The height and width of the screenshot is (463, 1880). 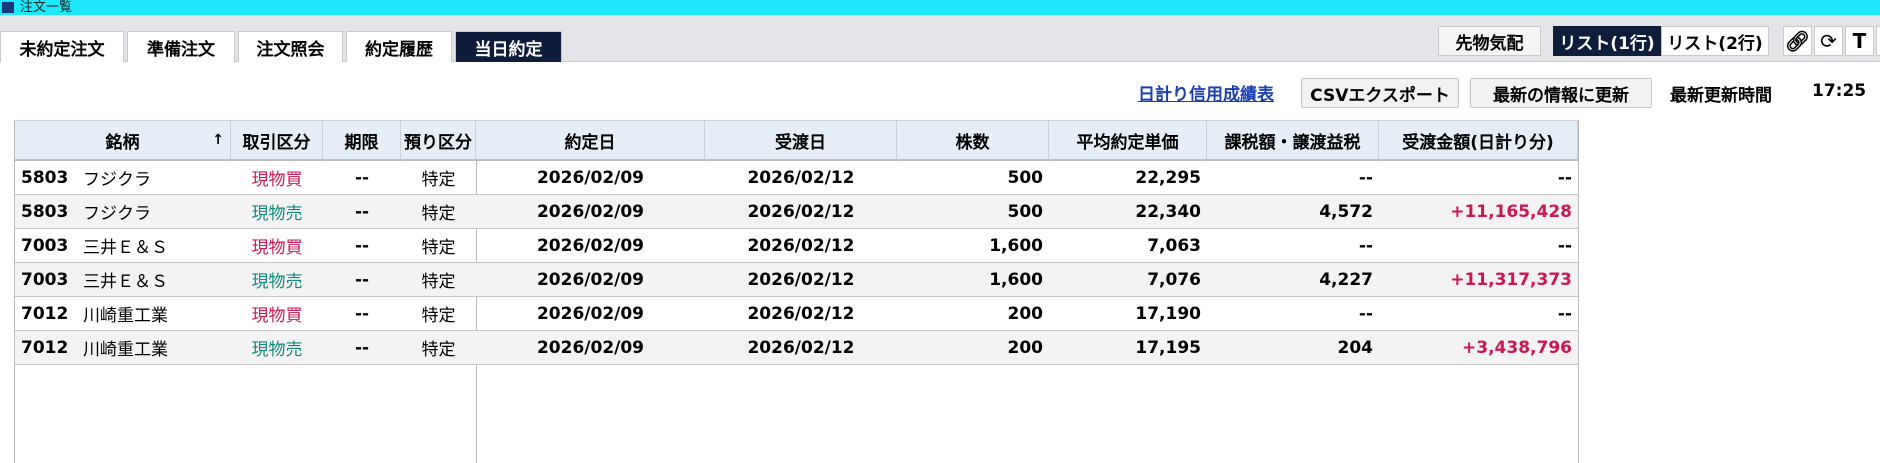 What do you see at coordinates (1721, 96) in the screenshot?
I see `last-update-label: 最新更新時間` at bounding box center [1721, 96].